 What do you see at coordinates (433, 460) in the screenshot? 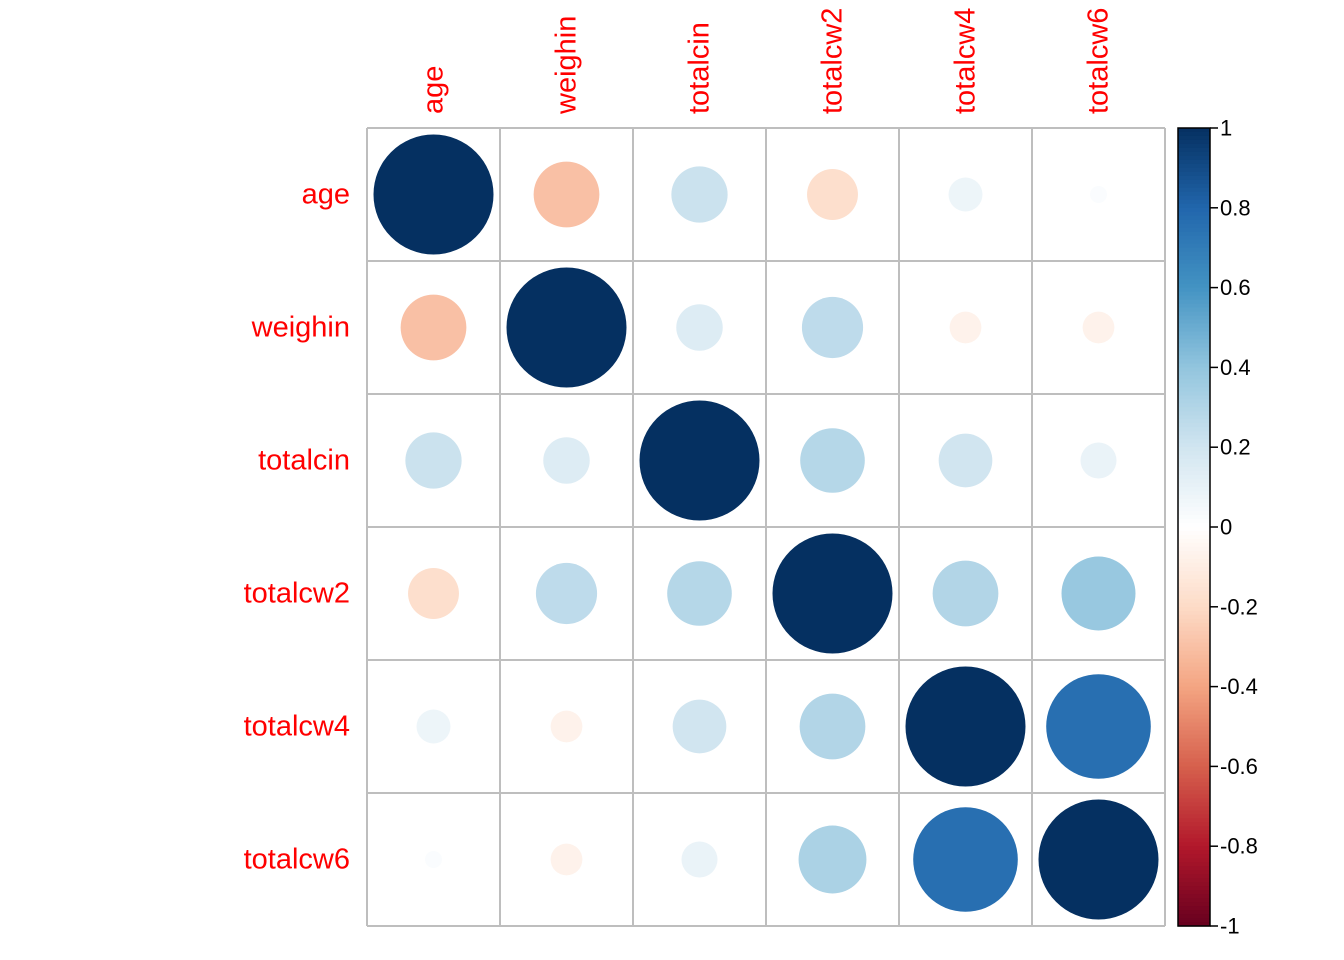
I see `corr-circle-totalcin-age` at bounding box center [433, 460].